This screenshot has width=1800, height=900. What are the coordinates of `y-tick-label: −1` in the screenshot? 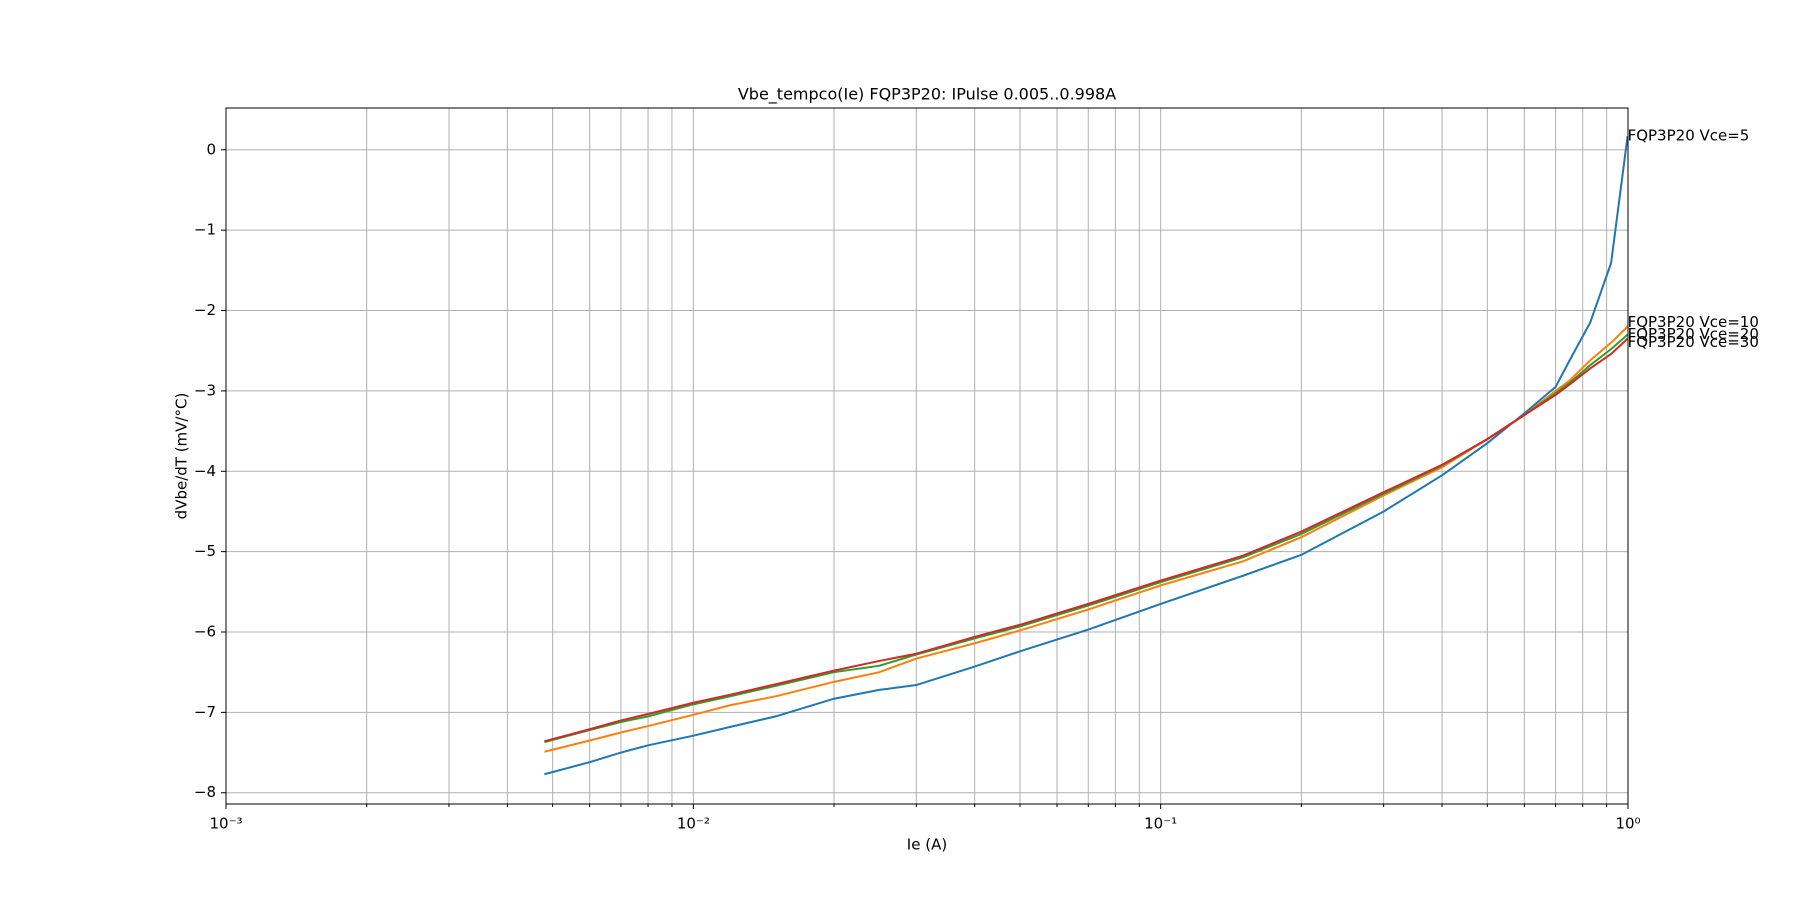 It's located at (205, 230).